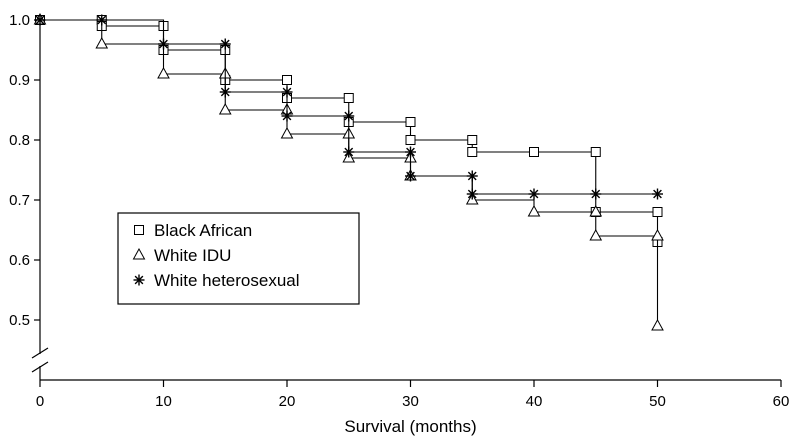 Image resolution: width=796 pixels, height=441 pixels. What do you see at coordinates (410, 426) in the screenshot?
I see `x-axis-title: Survival (months)` at bounding box center [410, 426].